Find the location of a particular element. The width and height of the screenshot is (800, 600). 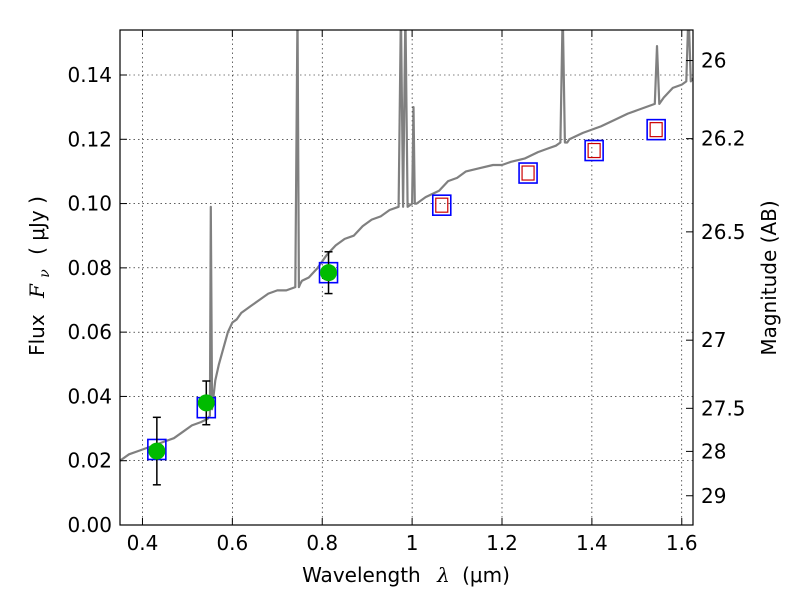

x-axis-label-prefix: Wavelength is located at coordinates (361, 575).